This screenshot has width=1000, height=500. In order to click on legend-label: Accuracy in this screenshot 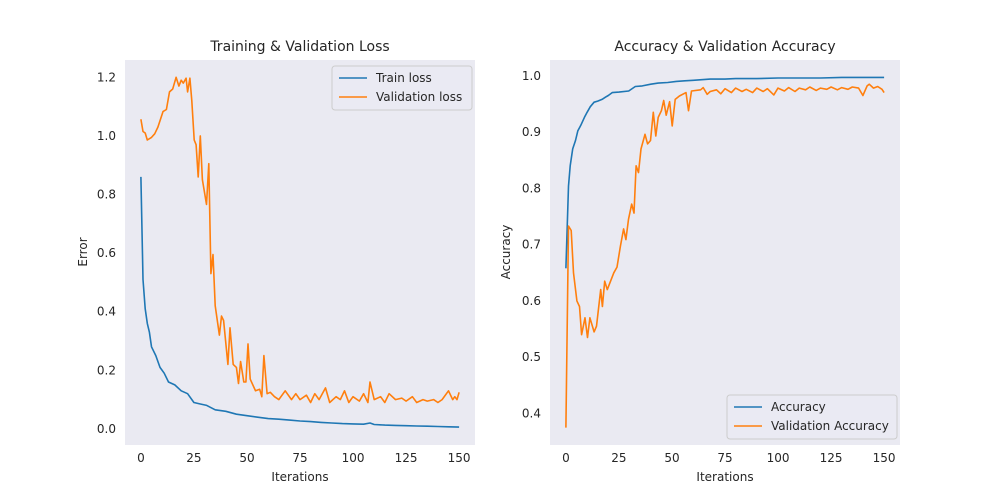, I will do `click(798, 407)`.